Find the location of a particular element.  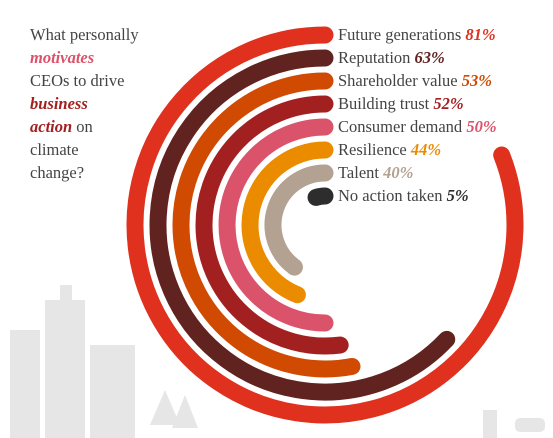

title-line: What personally is located at coordinates (84, 34).